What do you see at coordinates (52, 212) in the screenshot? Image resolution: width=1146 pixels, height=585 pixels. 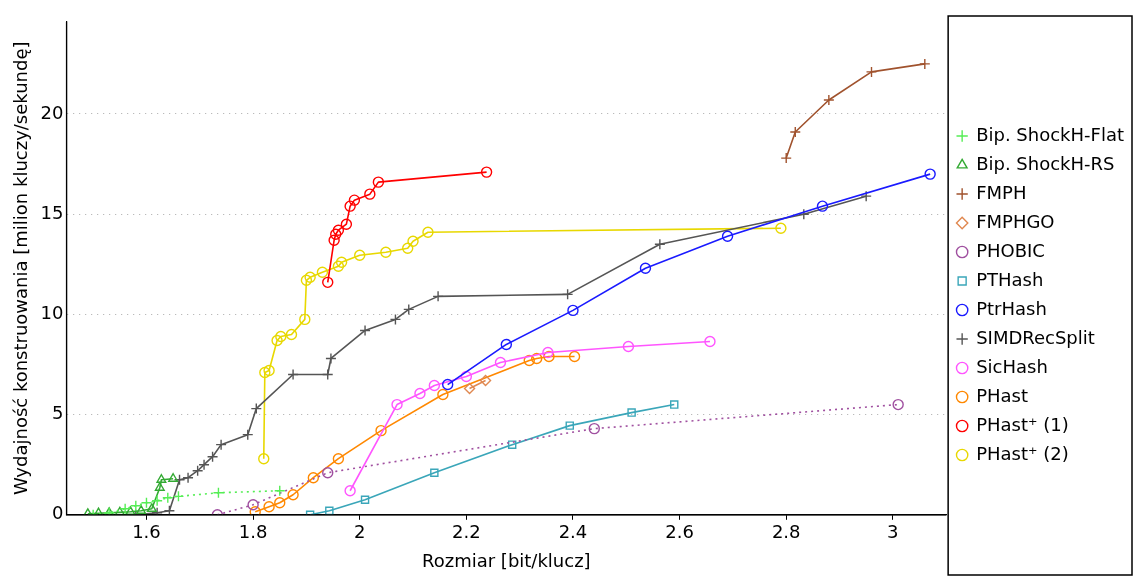 I see `y-tick-label: 15` at bounding box center [52, 212].